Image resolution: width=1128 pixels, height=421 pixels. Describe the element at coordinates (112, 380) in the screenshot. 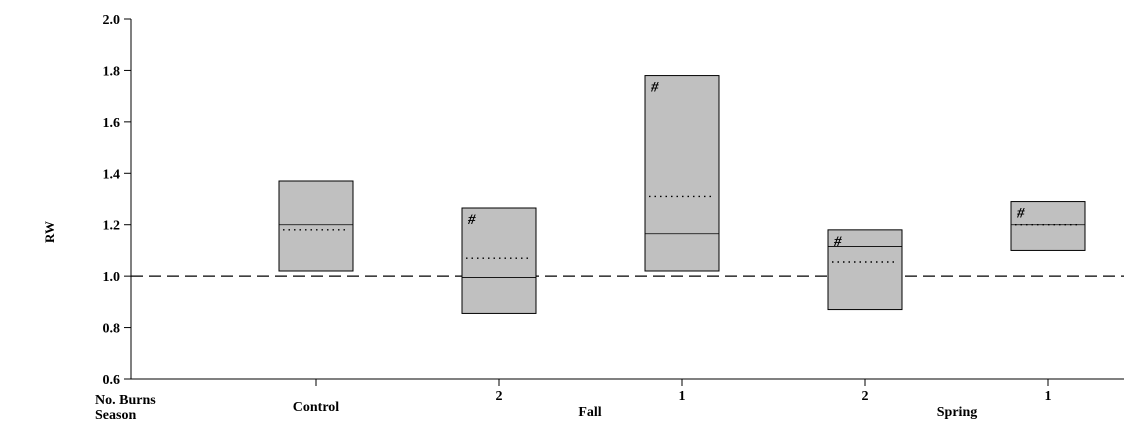

I see `y-tick-label-0: 0.6` at that location.